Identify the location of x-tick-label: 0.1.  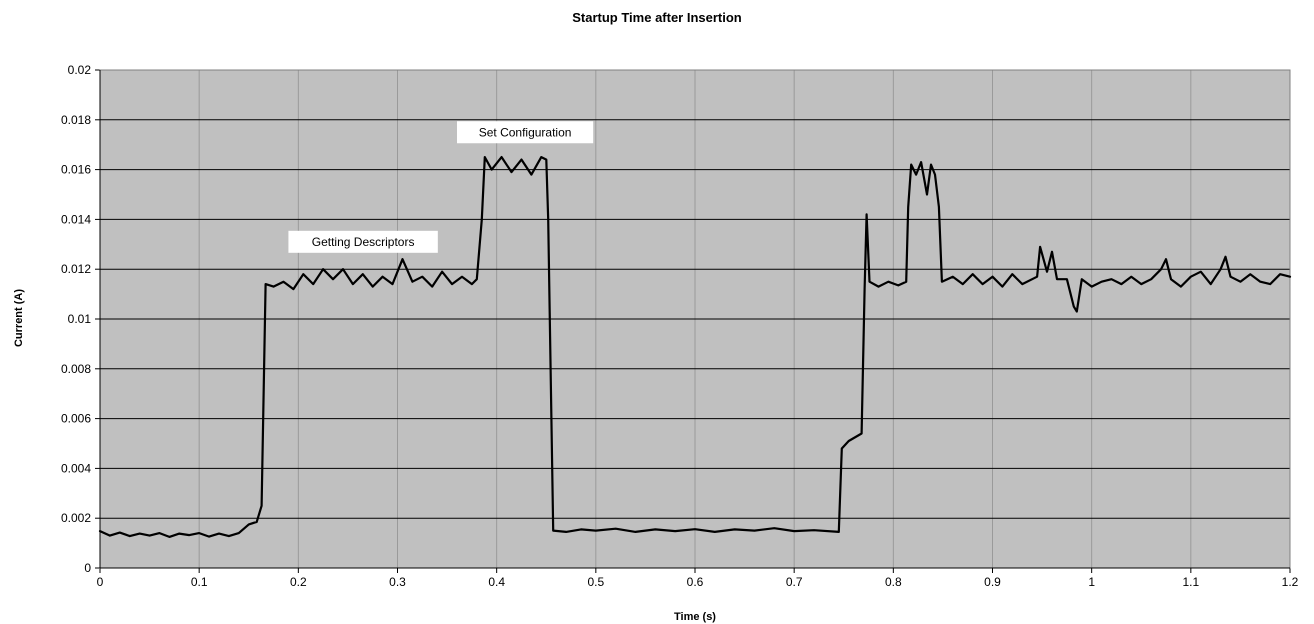
(199, 582).